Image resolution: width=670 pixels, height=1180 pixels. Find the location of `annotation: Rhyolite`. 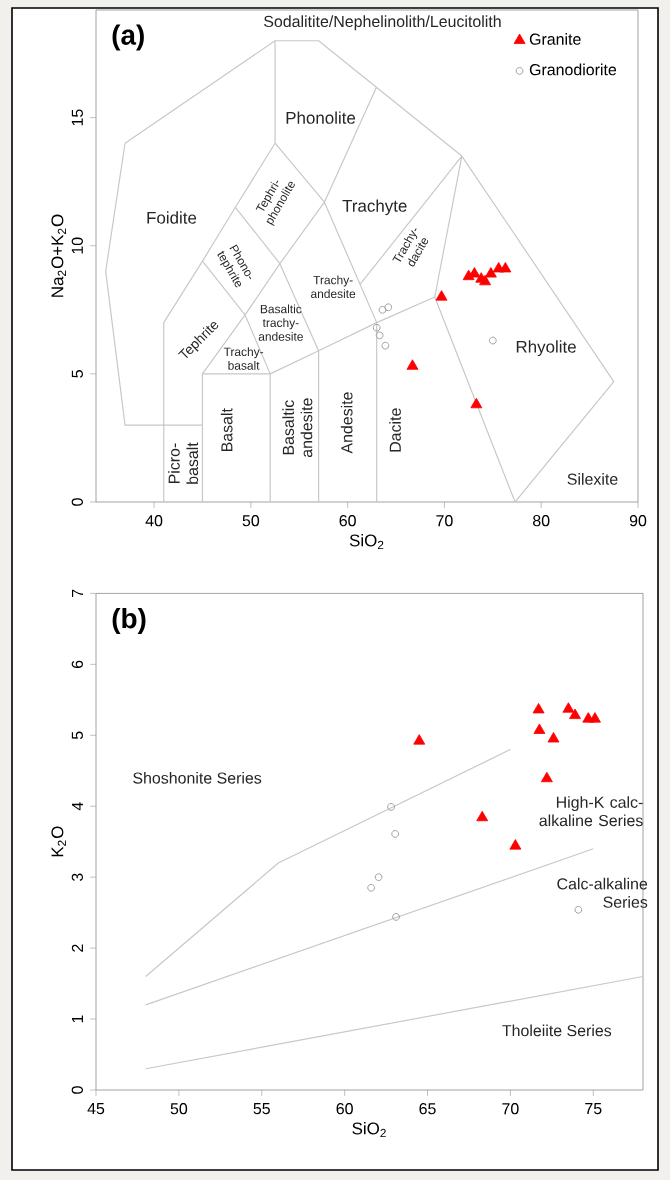

annotation: Rhyolite is located at coordinates (546, 348).